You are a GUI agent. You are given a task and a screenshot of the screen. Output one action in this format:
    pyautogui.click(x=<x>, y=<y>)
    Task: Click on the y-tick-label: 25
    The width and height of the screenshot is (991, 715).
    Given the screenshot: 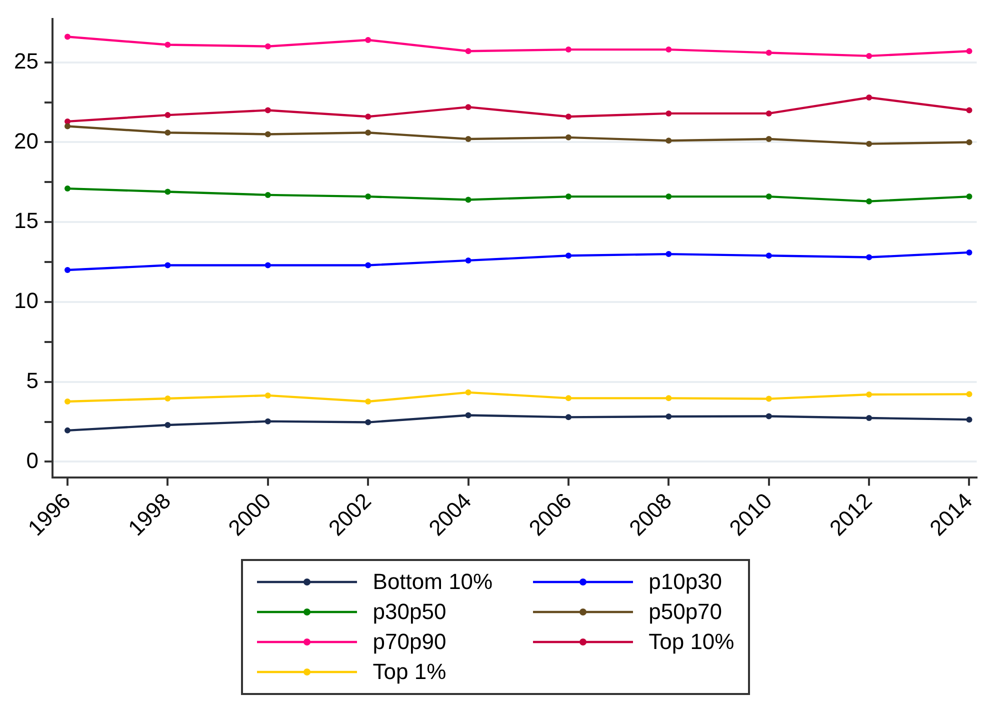 What is the action you would take?
    pyautogui.click(x=26, y=61)
    